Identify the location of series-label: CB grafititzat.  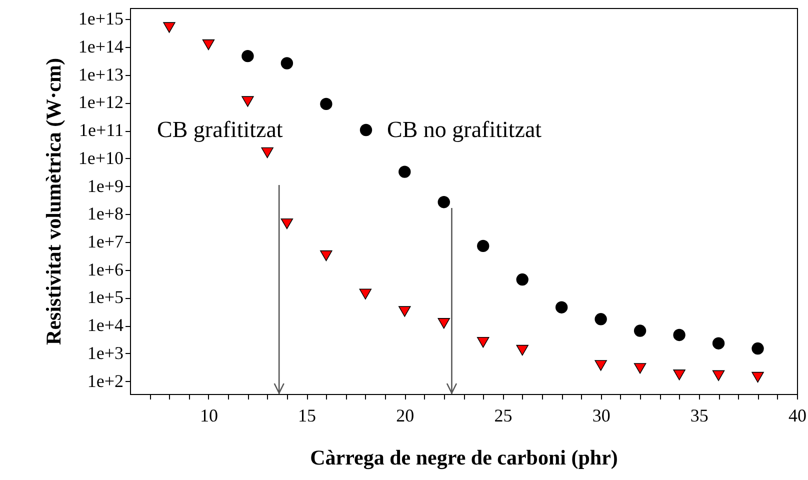
(220, 129).